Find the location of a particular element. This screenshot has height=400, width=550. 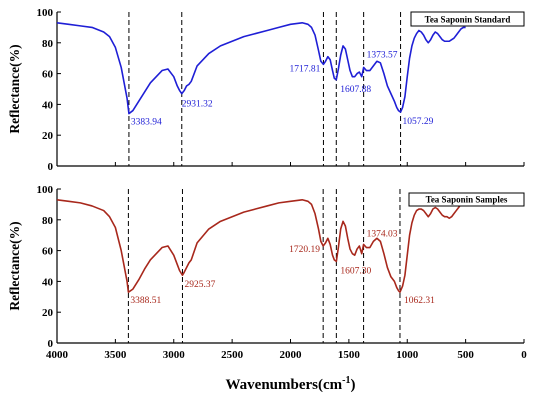

peak-label: 1720.19 is located at coordinates (304, 250).